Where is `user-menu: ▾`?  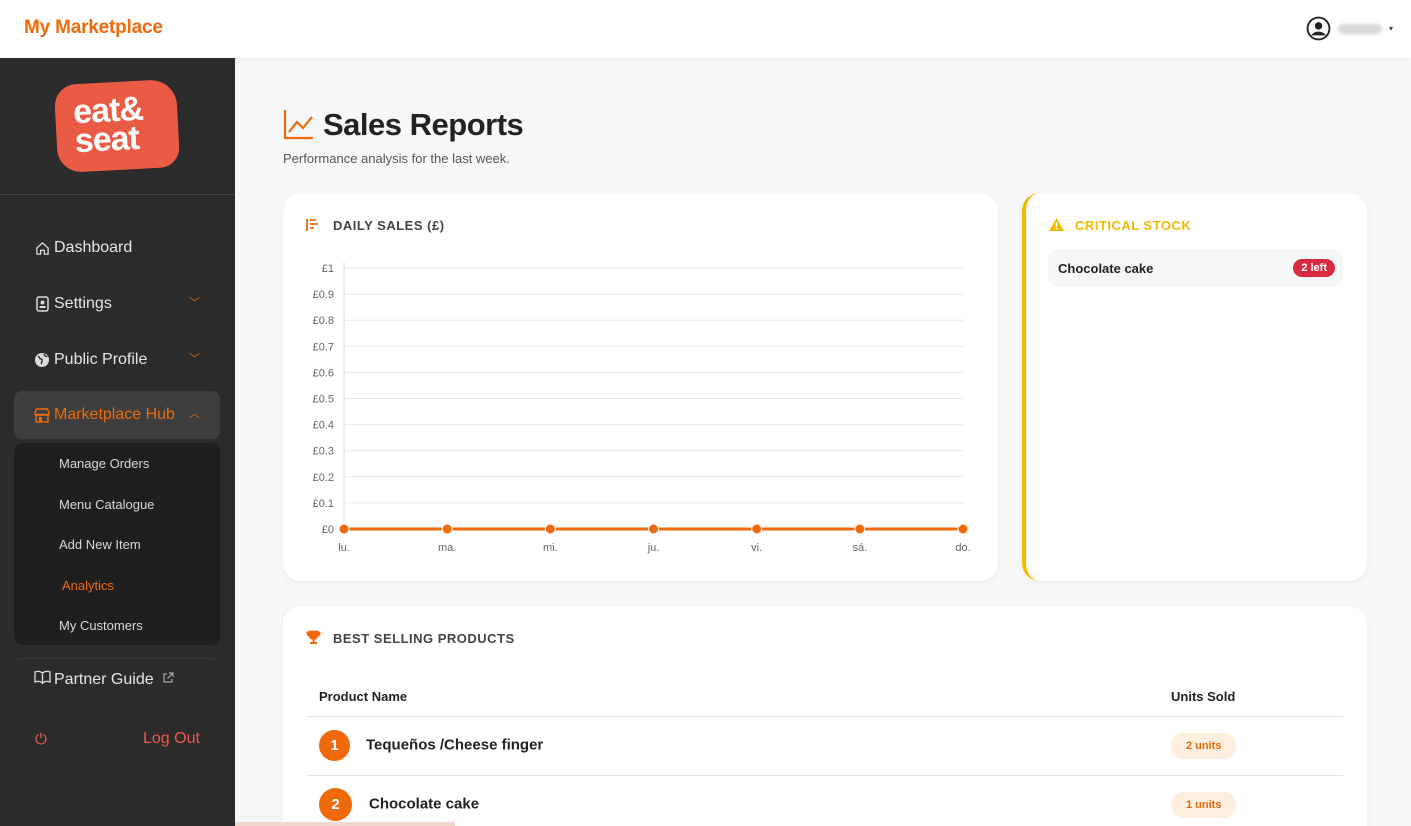 user-menu: ▾ is located at coordinates (1349, 28).